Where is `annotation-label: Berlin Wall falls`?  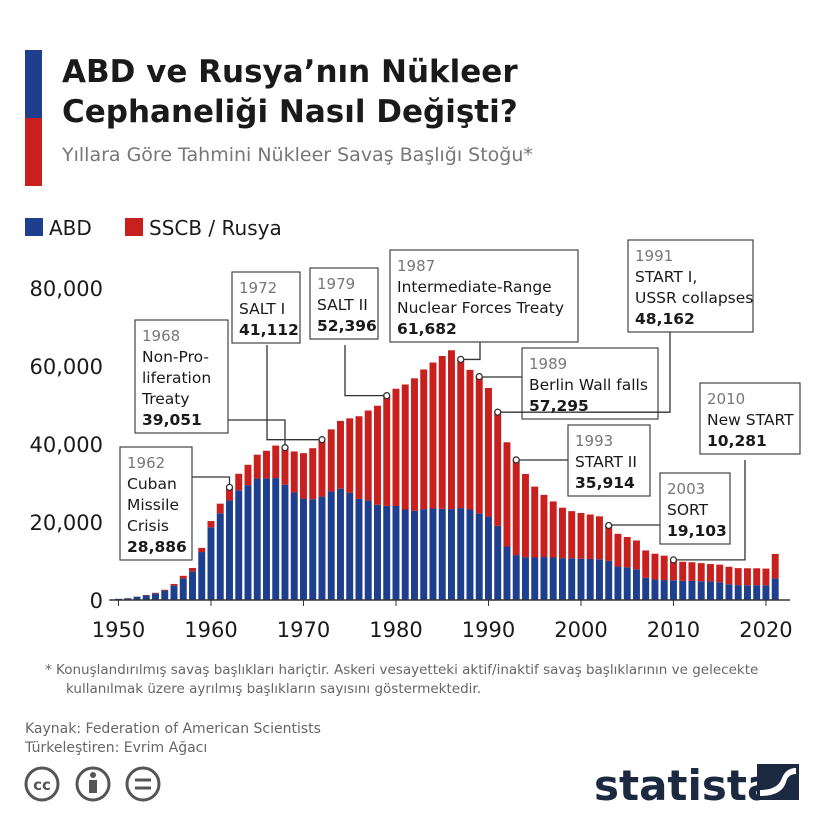 annotation-label: Berlin Wall falls is located at coordinates (588, 385).